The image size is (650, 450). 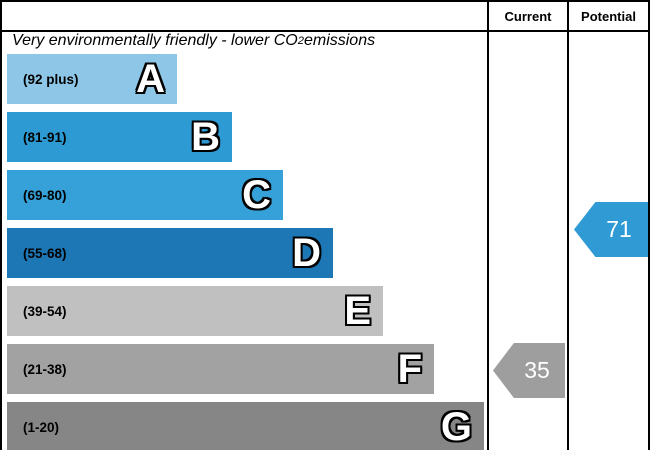 What do you see at coordinates (220, 369) in the screenshot?
I see `band-f: (21-38) F` at bounding box center [220, 369].